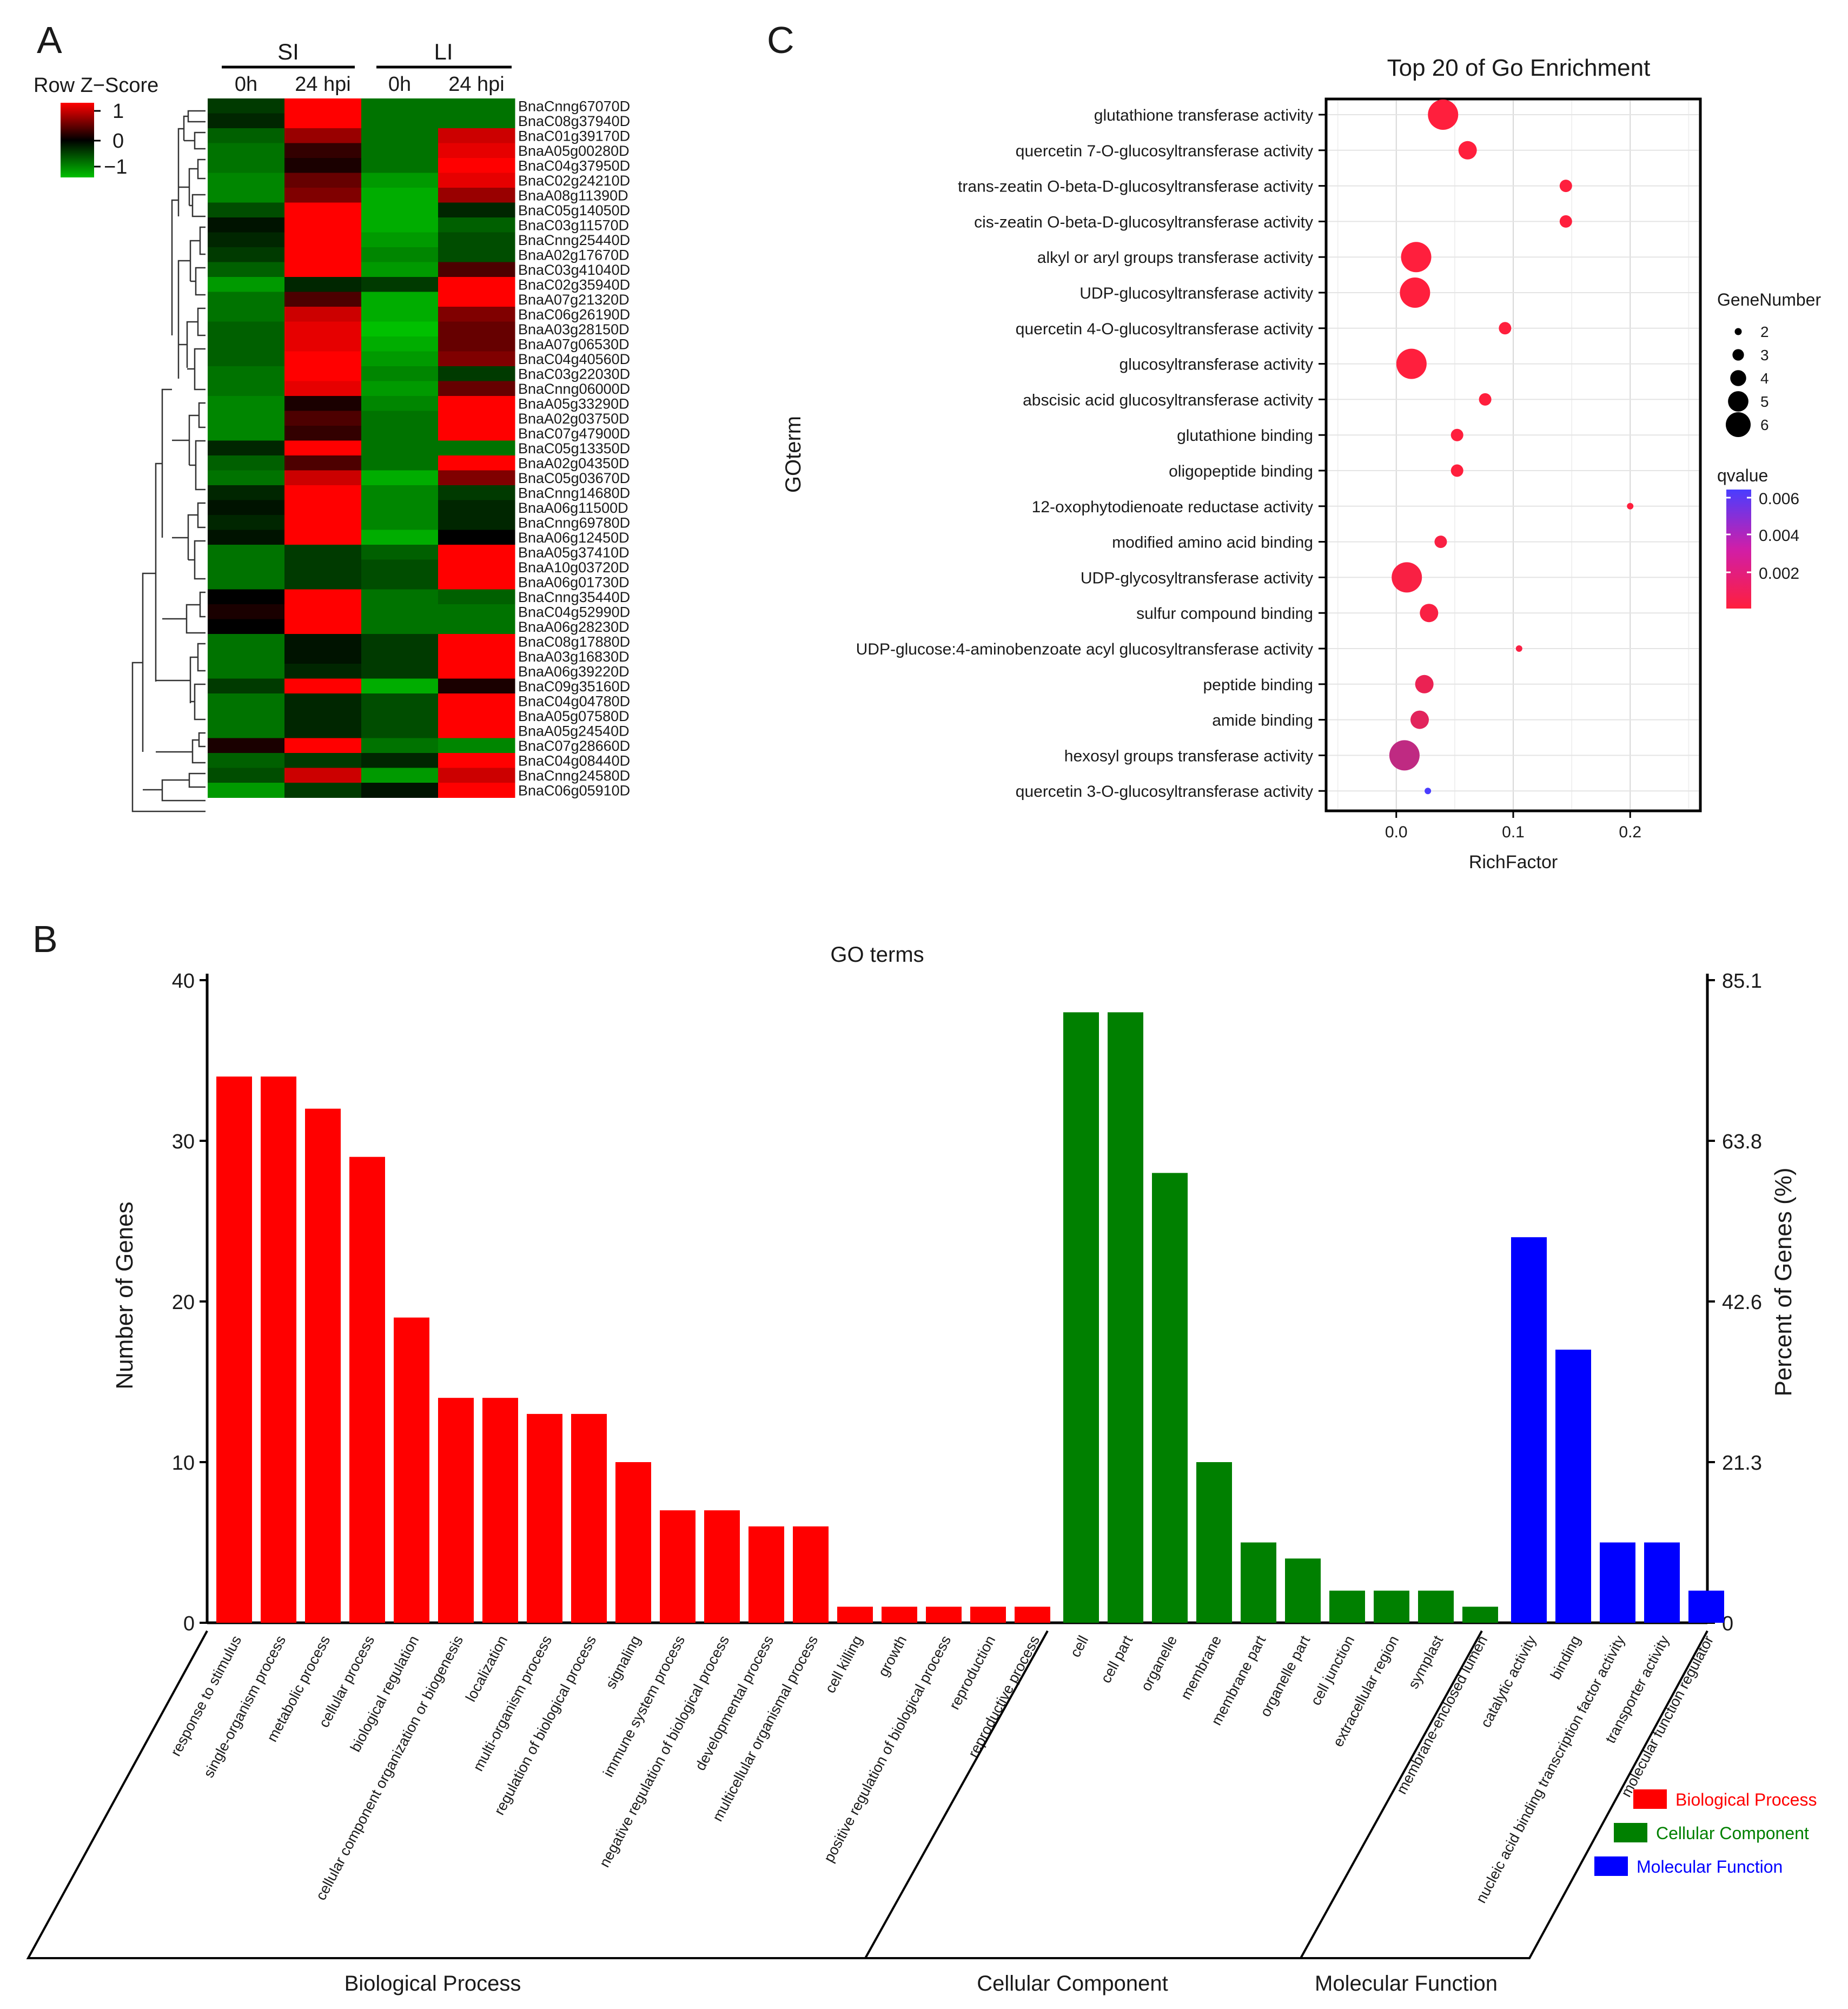  I want to click on heatmap-gene-label: BnaA05g24540D, so click(574, 731).